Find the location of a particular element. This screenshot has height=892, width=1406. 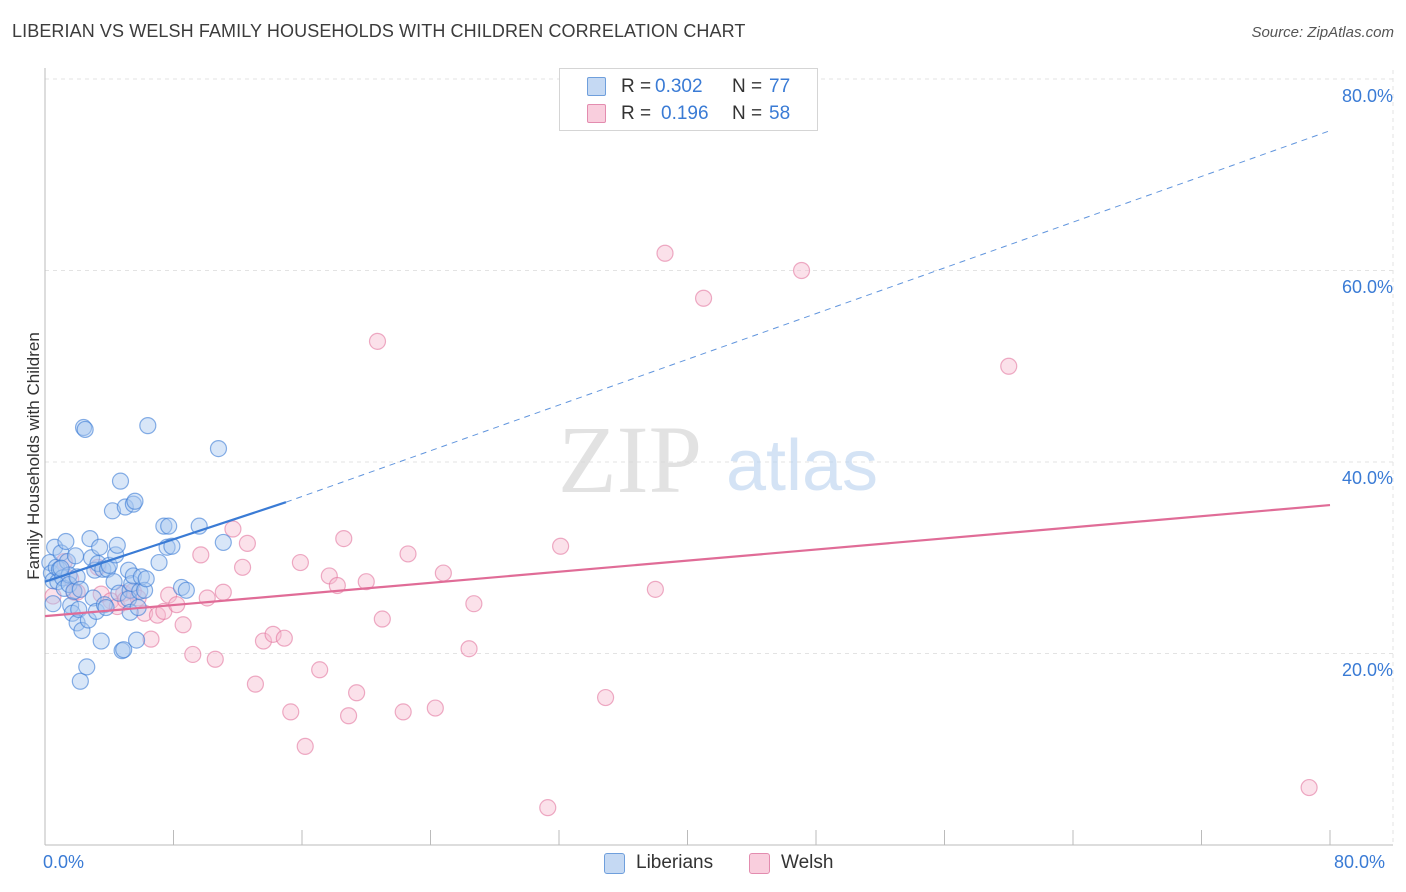

y-tick-label-80: 80.0% is located at coordinates (1367, 96).